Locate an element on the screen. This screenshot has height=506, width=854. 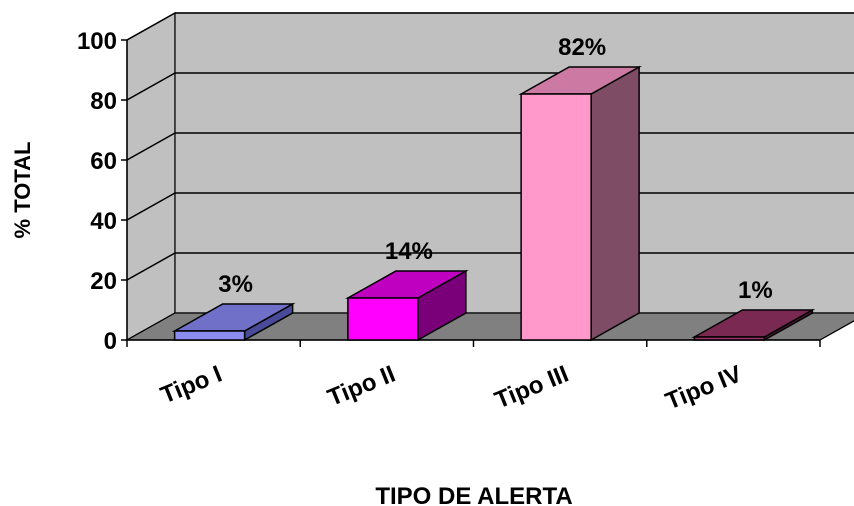
y-tick-label: 20 is located at coordinates (103, 281).